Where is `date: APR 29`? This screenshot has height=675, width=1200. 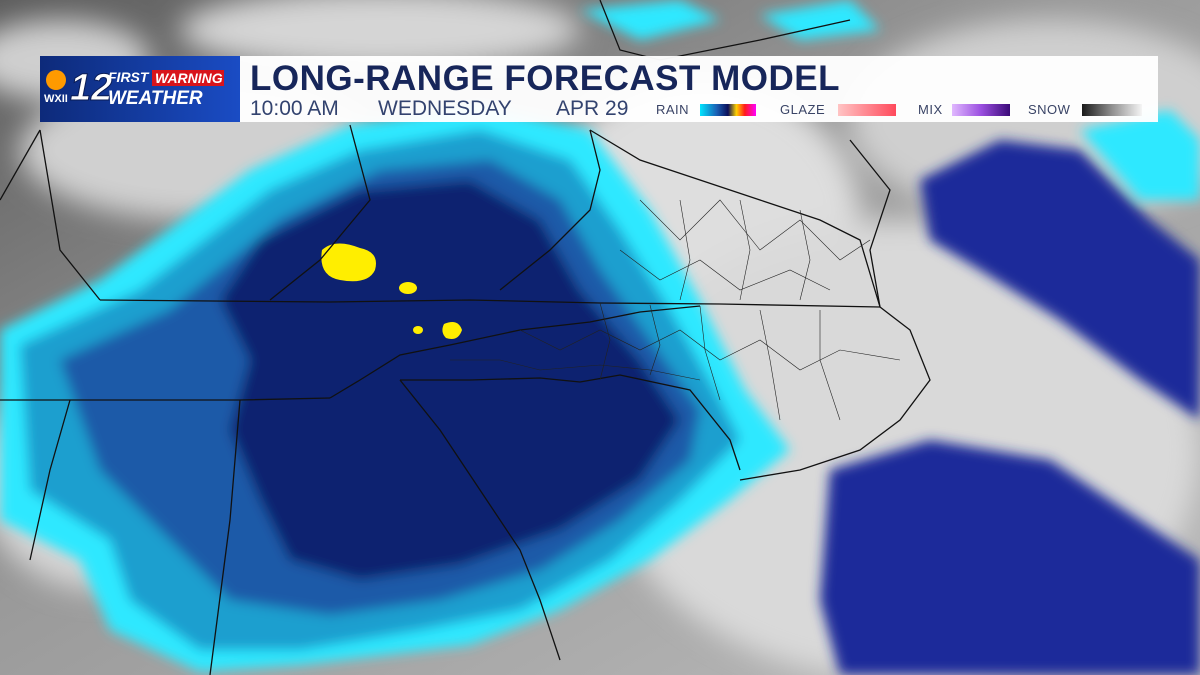
date: APR 29 is located at coordinates (592, 108).